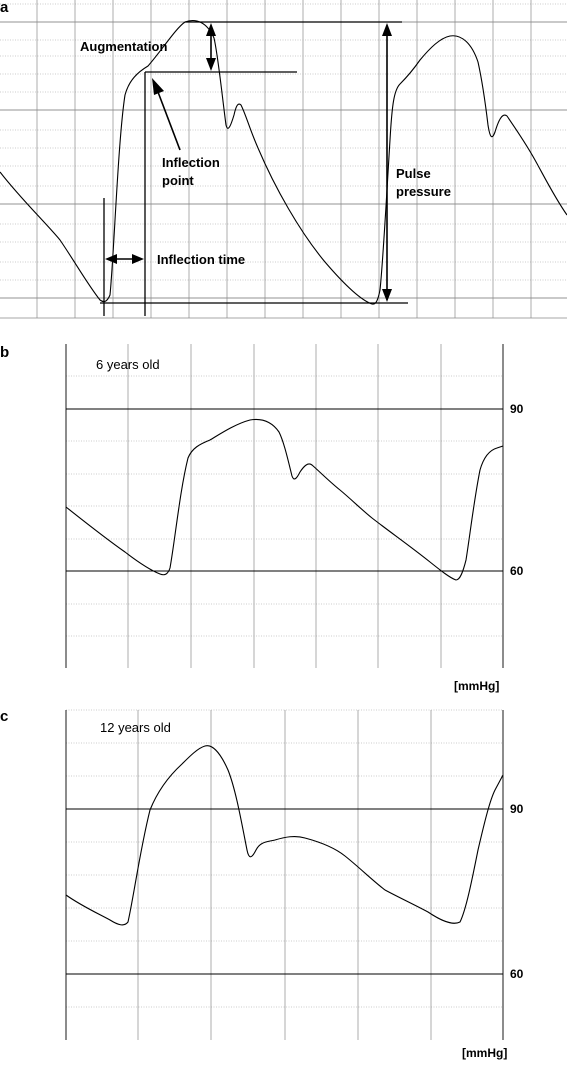 The height and width of the screenshot is (1065, 567). Describe the element at coordinates (4, 352) in the screenshot. I see `panel-b-label: b` at that location.